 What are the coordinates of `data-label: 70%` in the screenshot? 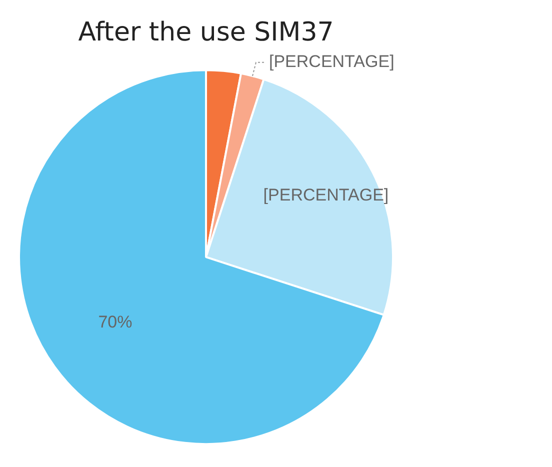 It's located at (115, 322).